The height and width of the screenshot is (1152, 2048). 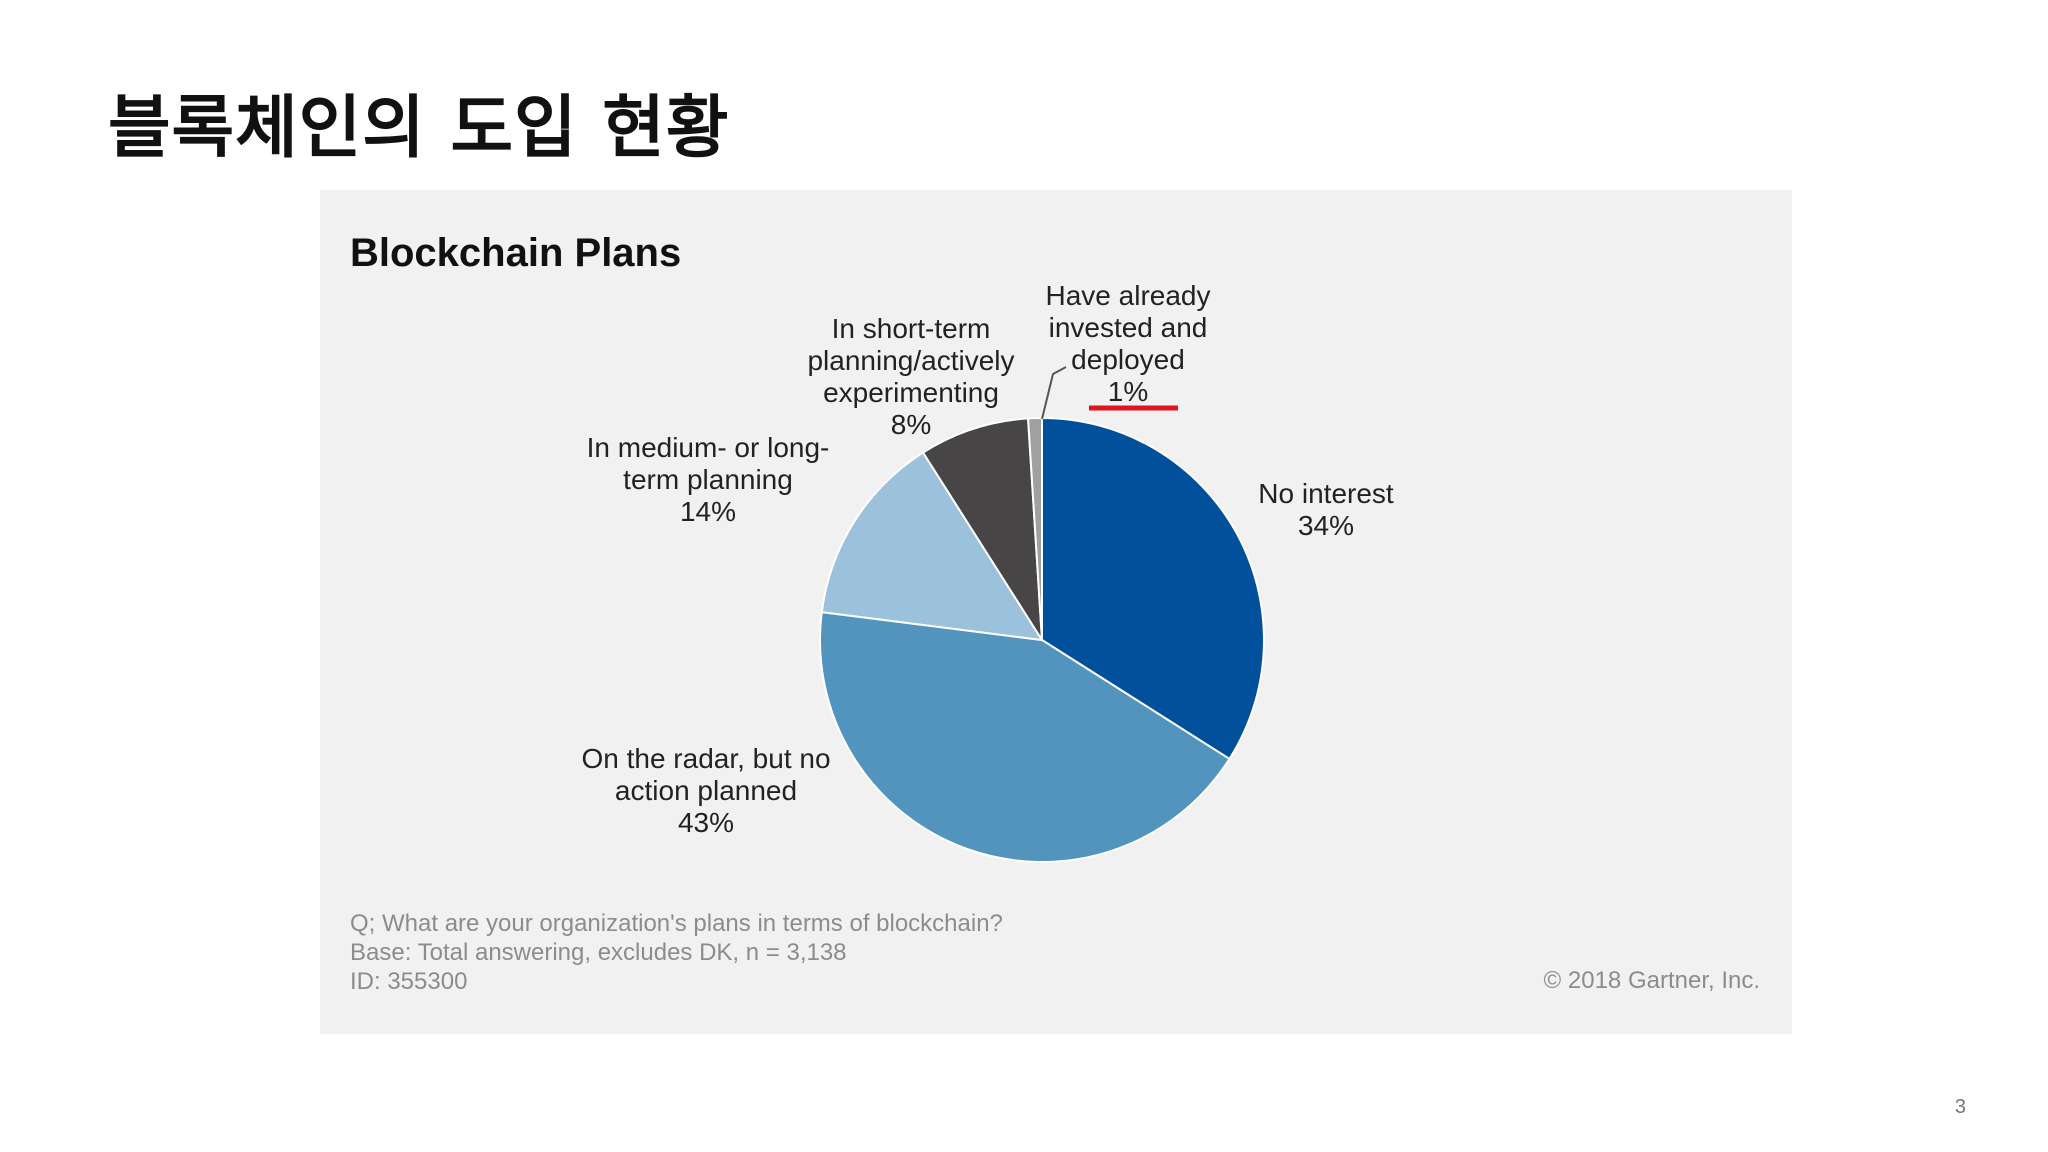 I want to click on slice-value-no-interest: 34%, so click(x=1326, y=525).